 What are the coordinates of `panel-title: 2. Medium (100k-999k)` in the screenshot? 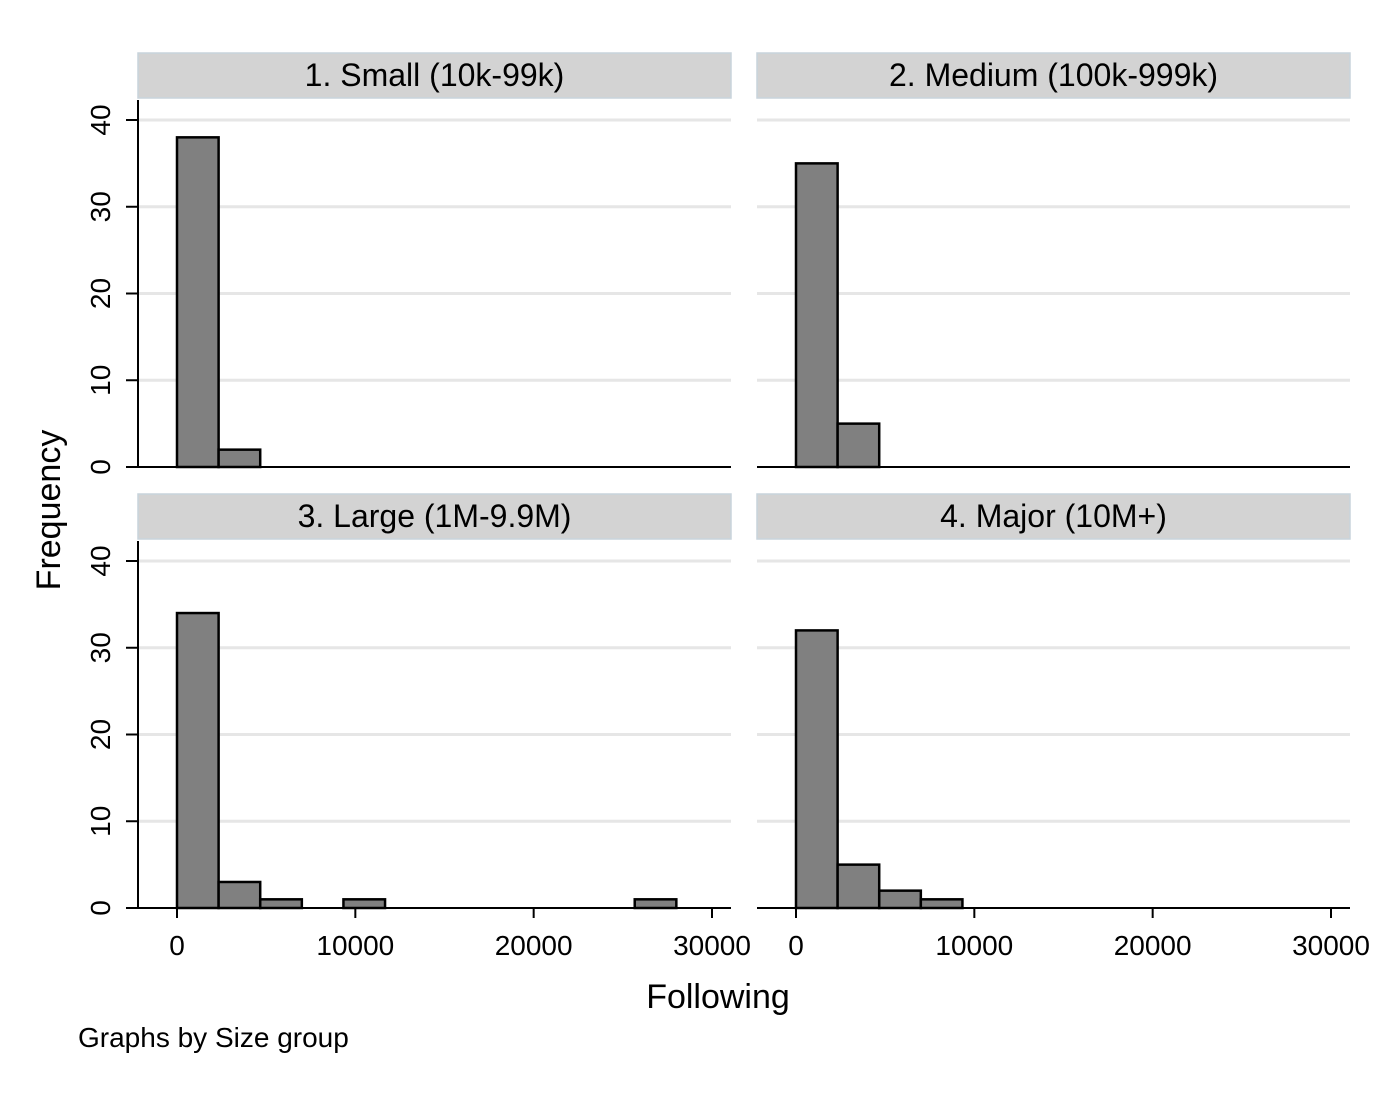 It's located at (1053, 75).